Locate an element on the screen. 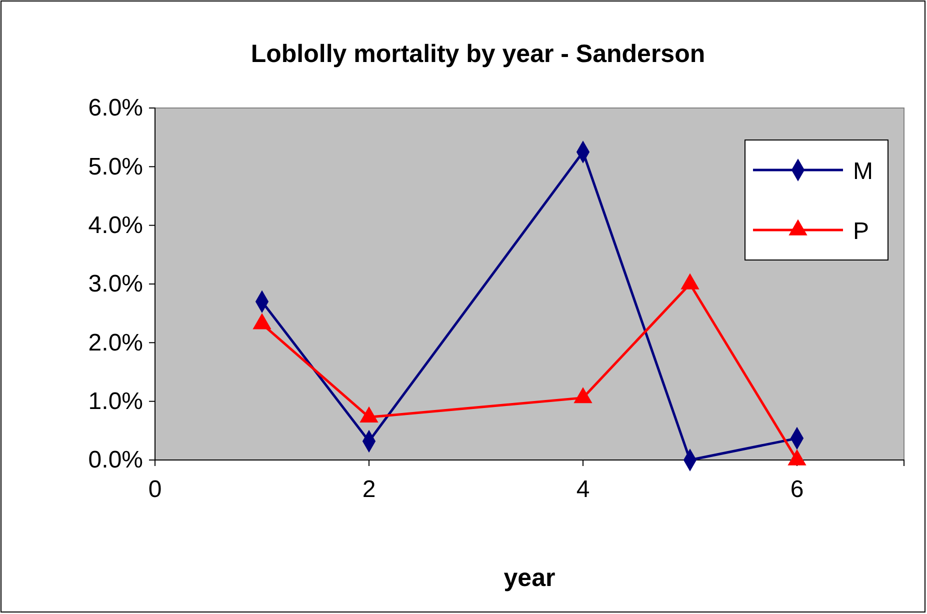  y-tick-label: 1.0% is located at coordinates (115, 402).